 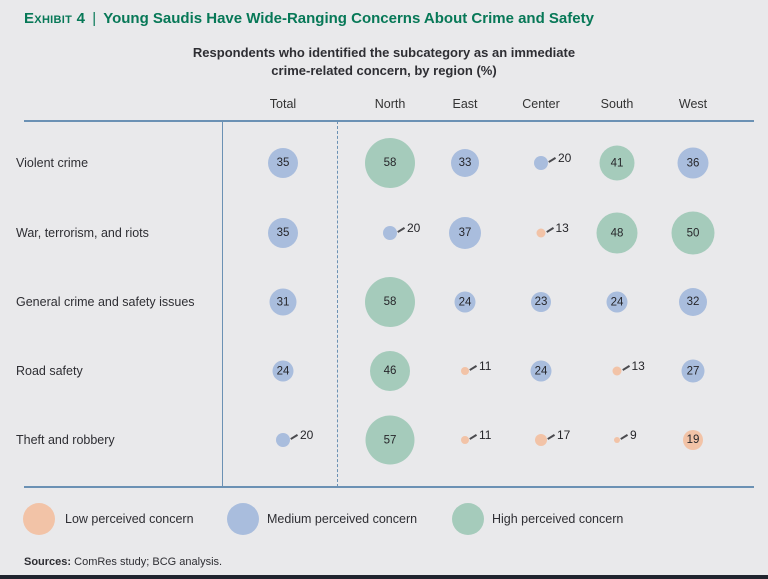 I want to click on legend-label-medium: Medium perceived concern, so click(x=342, y=519).